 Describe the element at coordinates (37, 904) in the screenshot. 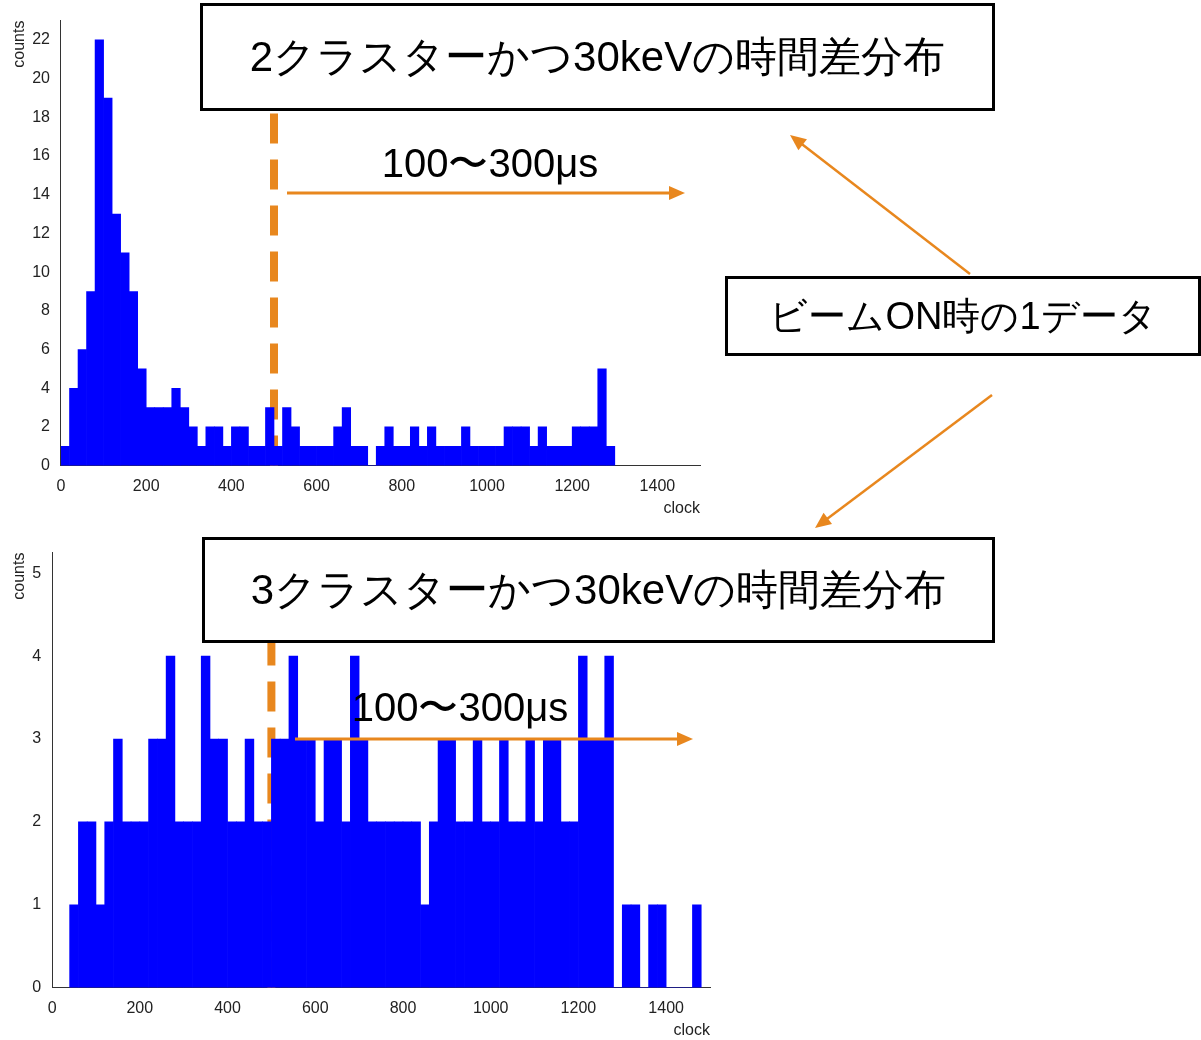

I see `y-tick-label: 1` at that location.